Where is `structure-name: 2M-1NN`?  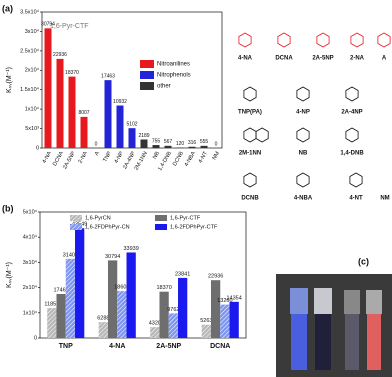 structure-name: 2M-1NN is located at coordinates (250, 154).